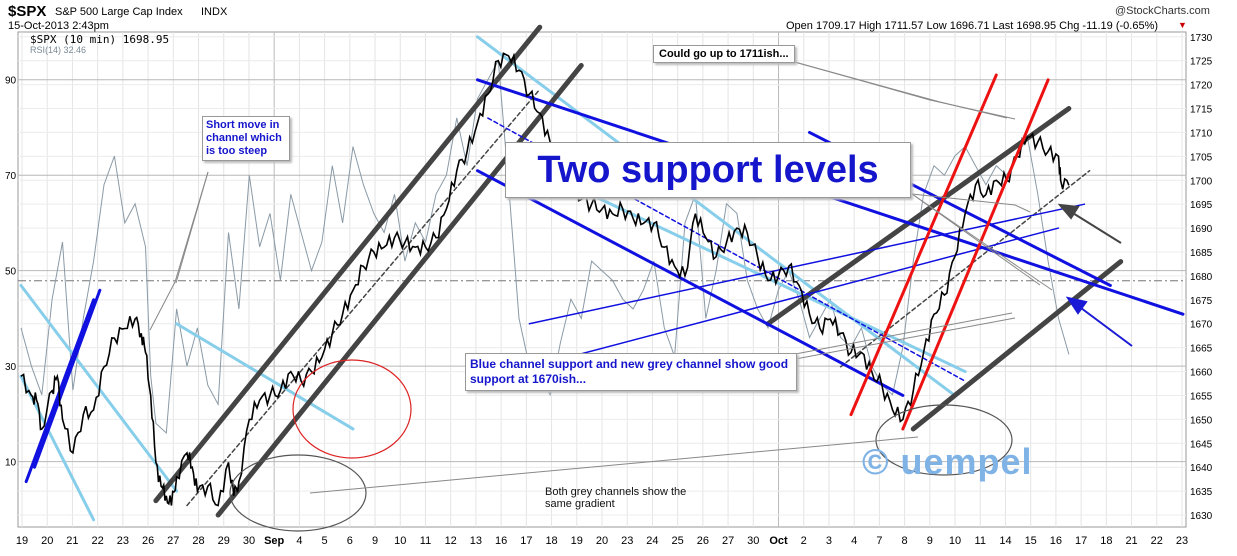  What do you see at coordinates (451, 541) in the screenshot?
I see `x-tick-label: 12` at bounding box center [451, 541].